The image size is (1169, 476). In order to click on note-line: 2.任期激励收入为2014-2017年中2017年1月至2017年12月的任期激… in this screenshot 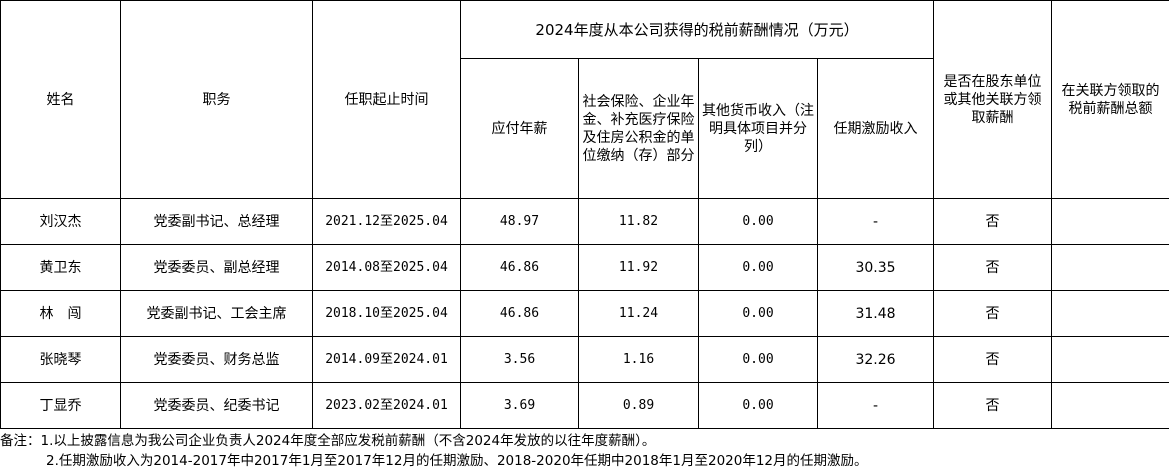, I will do `click(584, 461)`.